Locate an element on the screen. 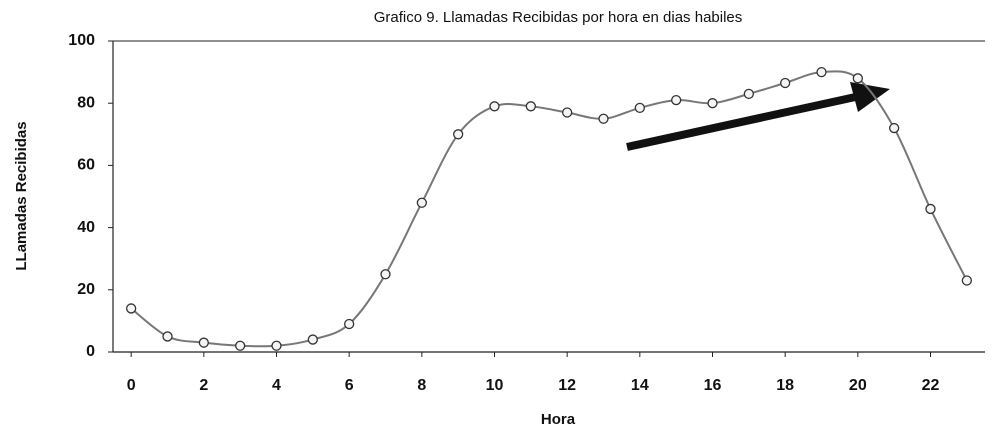 This screenshot has width=996, height=431. x-tick-label: 2 is located at coordinates (203, 385).